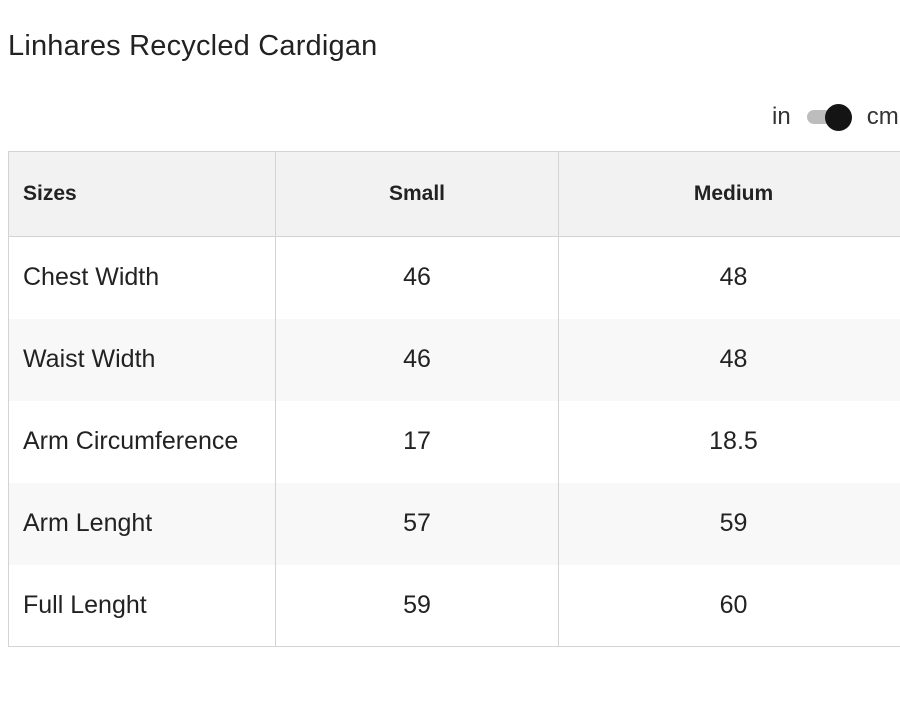 This screenshot has width=900, height=728. I want to click on table-row: Waist Width 46 48, so click(454, 359).